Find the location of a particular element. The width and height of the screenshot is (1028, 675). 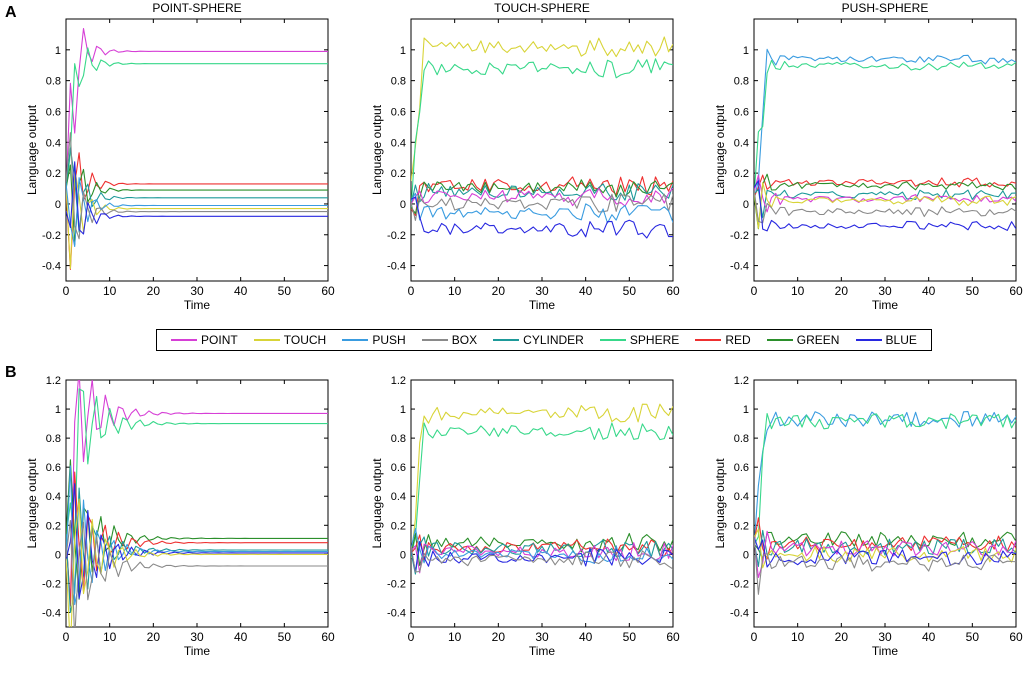

legend-item-box: BOX is located at coordinates (449, 340).